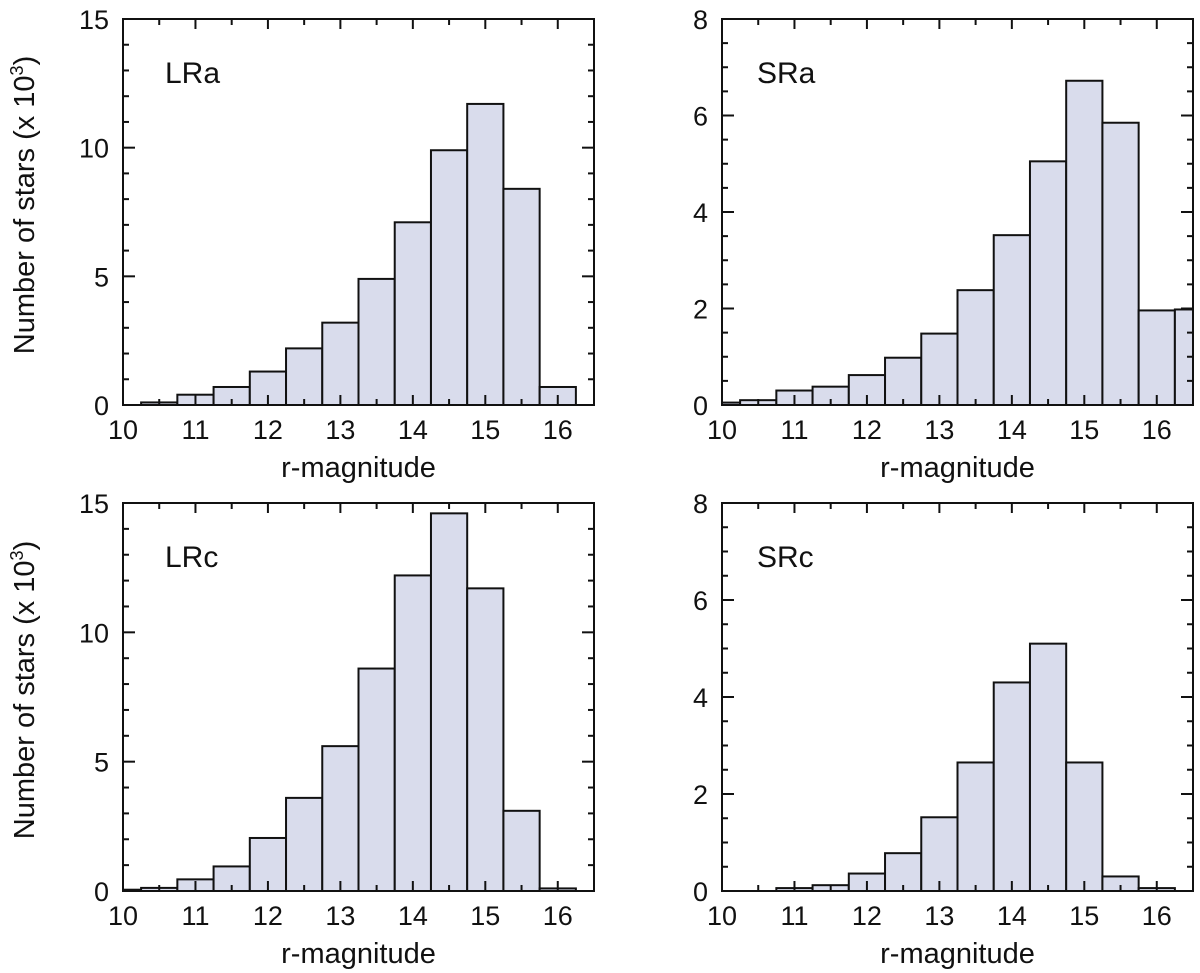 This screenshot has width=1200, height=973. What do you see at coordinates (785, 557) in the screenshot?
I see `panel-label: SRc` at bounding box center [785, 557].